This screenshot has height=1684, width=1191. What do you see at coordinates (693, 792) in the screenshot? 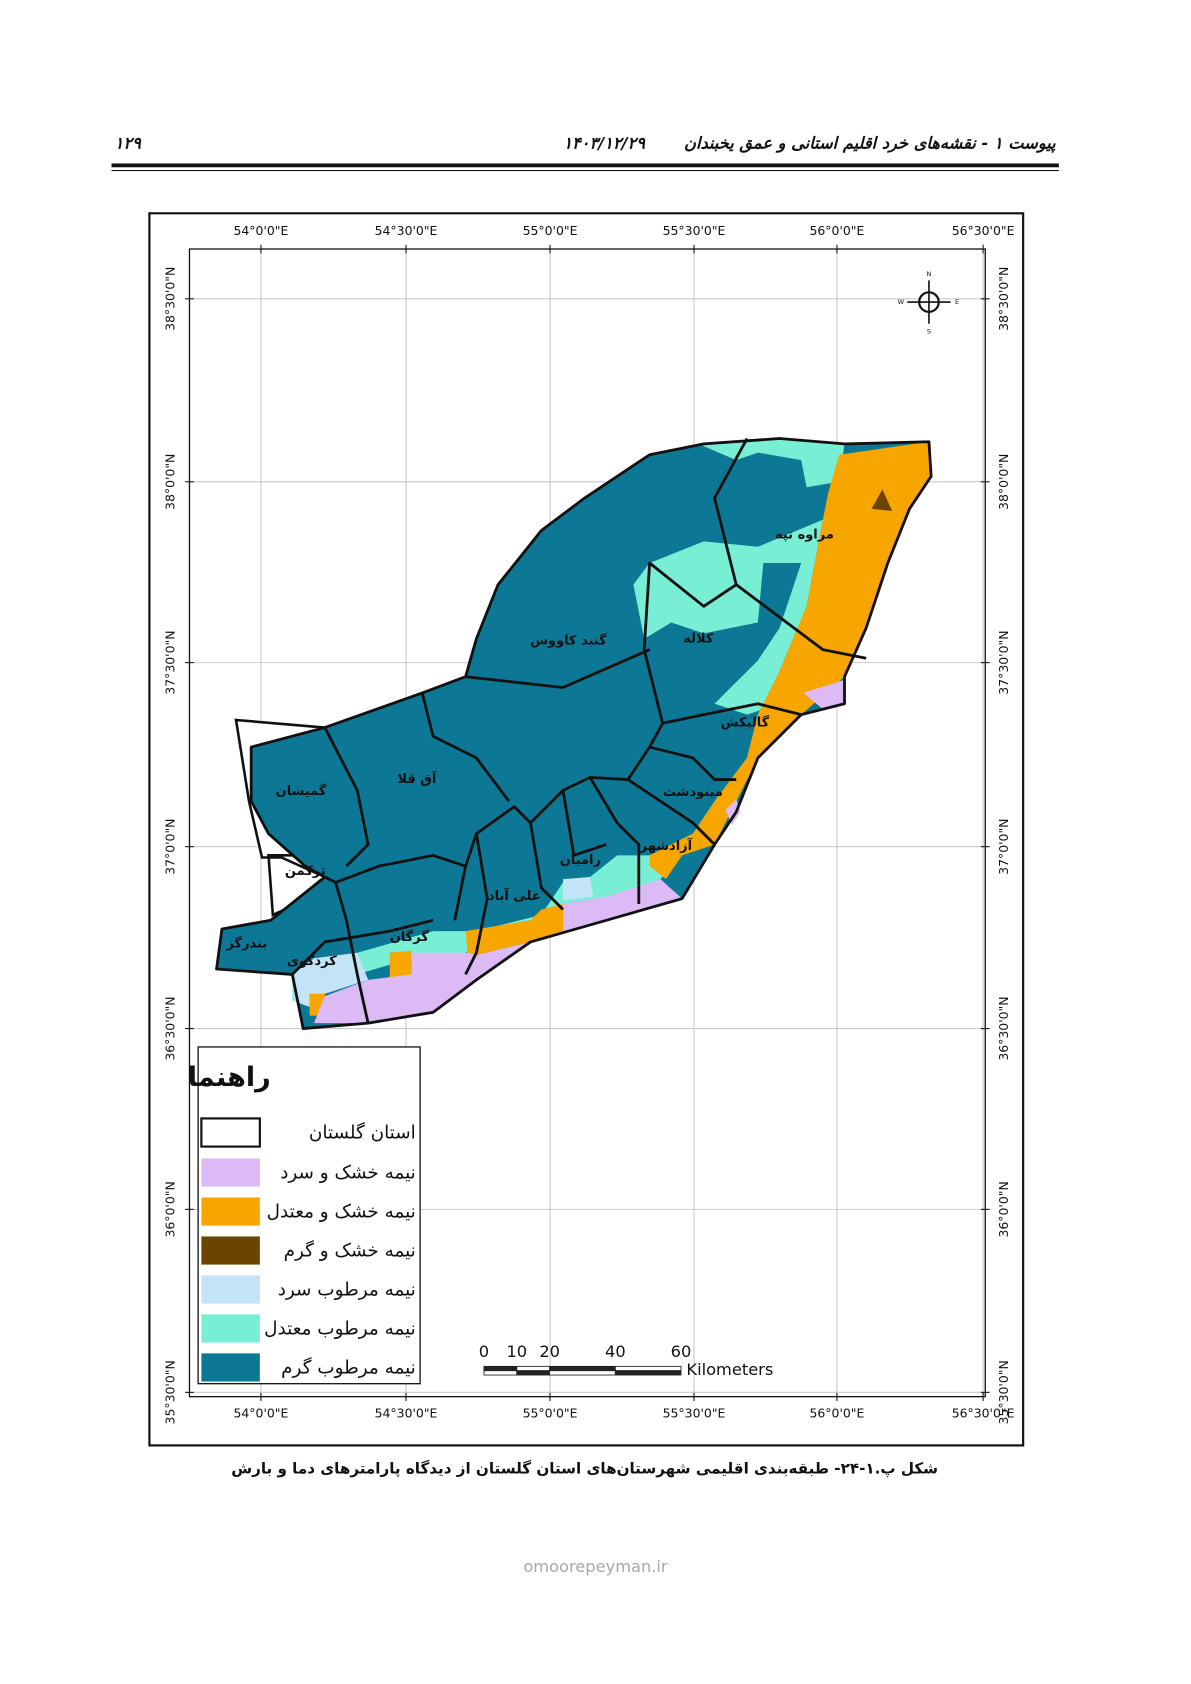
I see `county-label: مینودشت` at bounding box center [693, 792].